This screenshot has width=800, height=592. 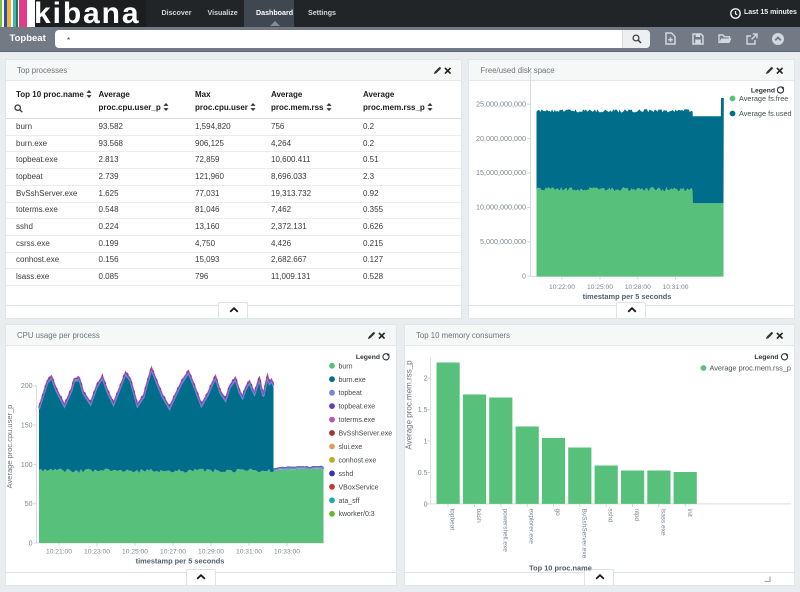 What do you see at coordinates (10, 446) in the screenshot?
I see `svg-text: Average proc.cpu.user_p` at bounding box center [10, 446].